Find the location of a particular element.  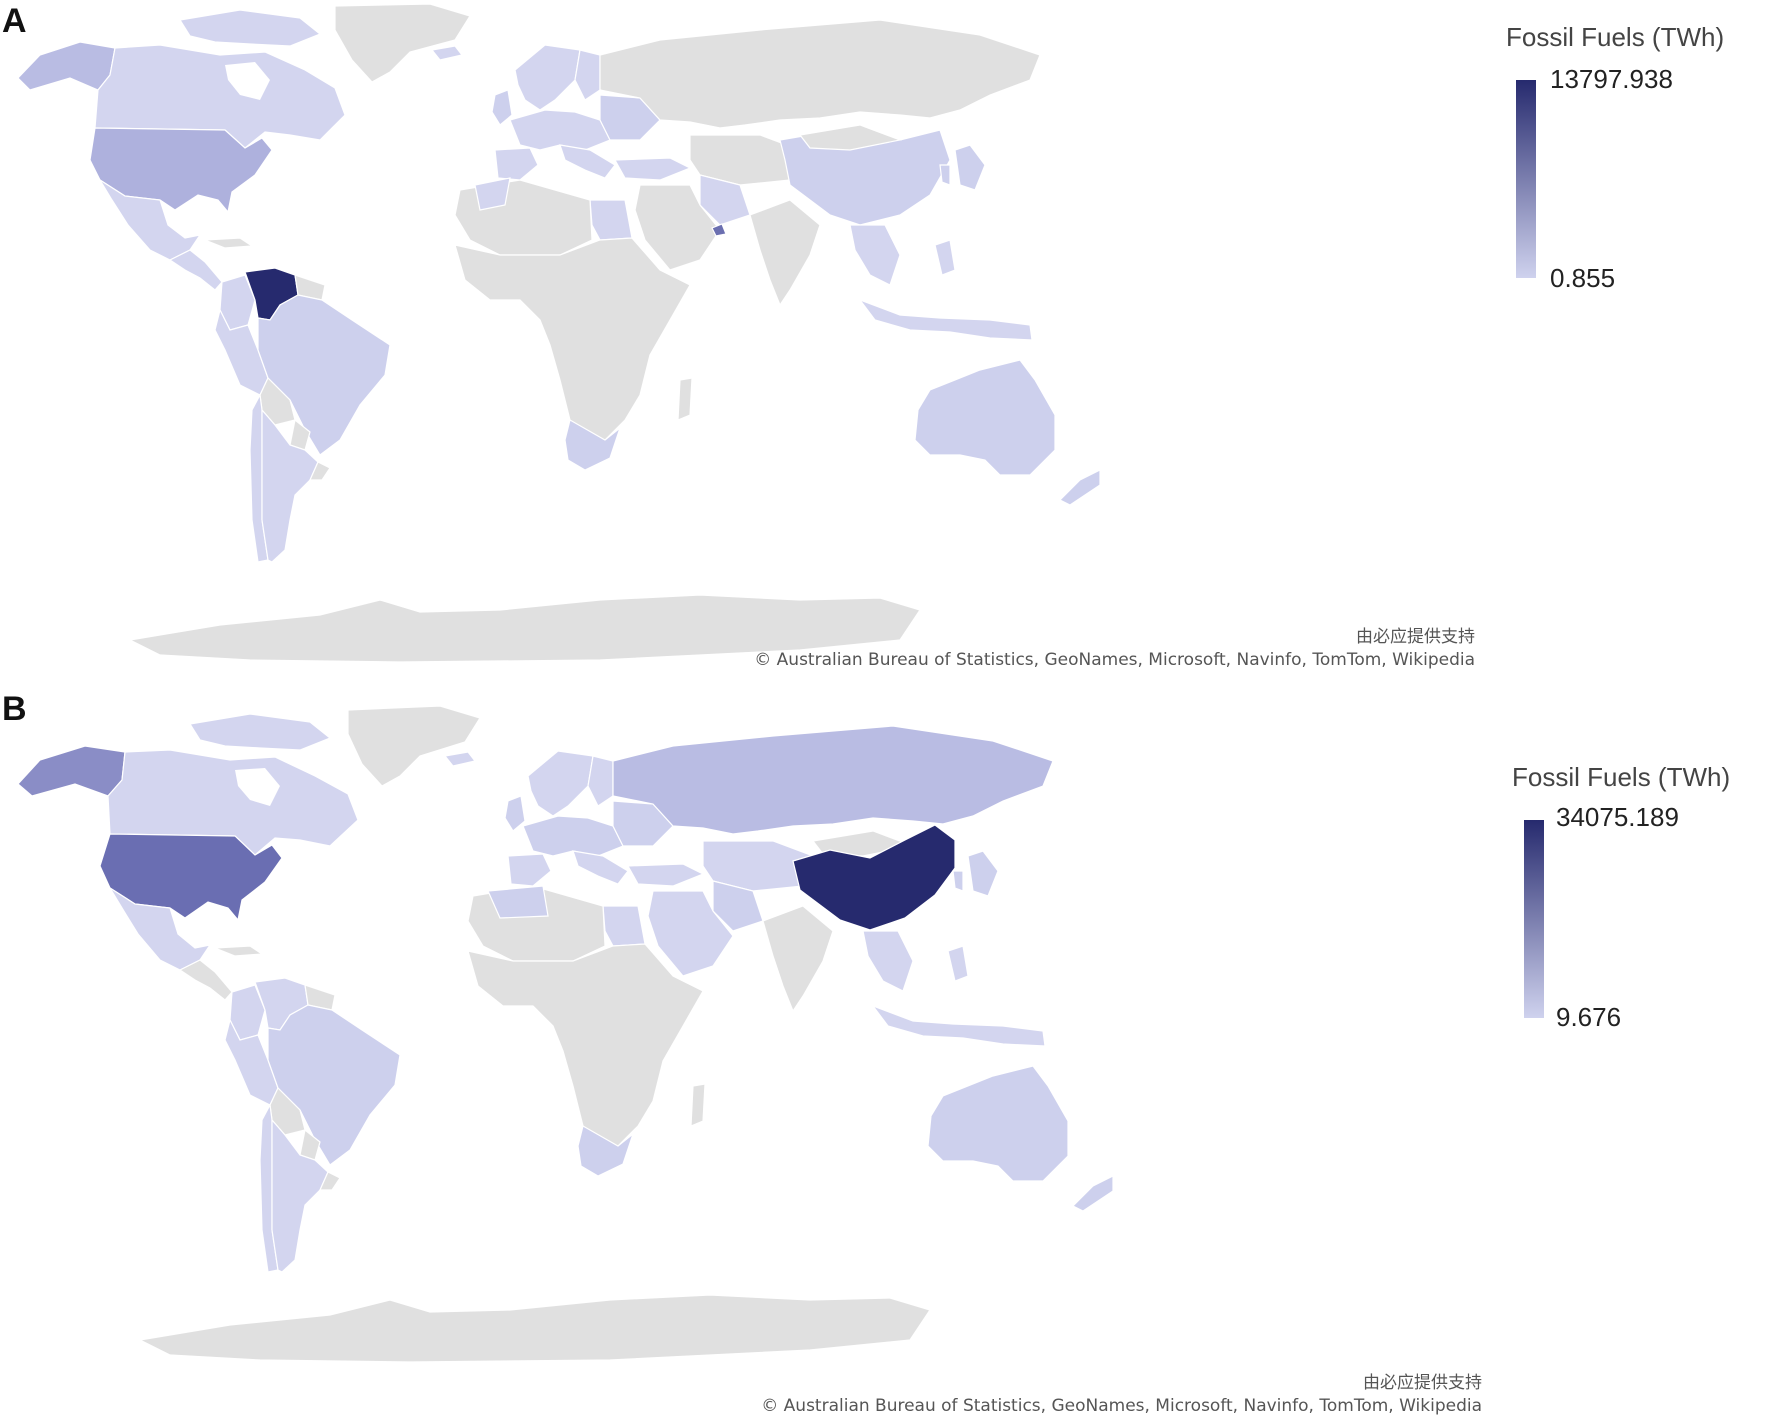

legend-min-value: 9.676 is located at coordinates (1589, 1017).